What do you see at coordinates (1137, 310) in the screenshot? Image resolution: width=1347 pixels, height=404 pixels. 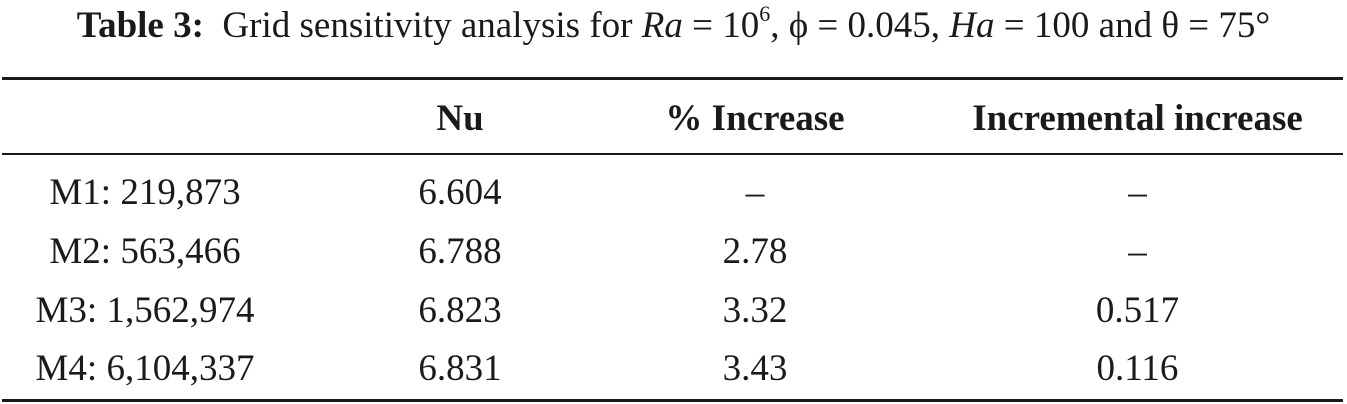 I see `cell-incremental-m3: 0.517` at bounding box center [1137, 310].